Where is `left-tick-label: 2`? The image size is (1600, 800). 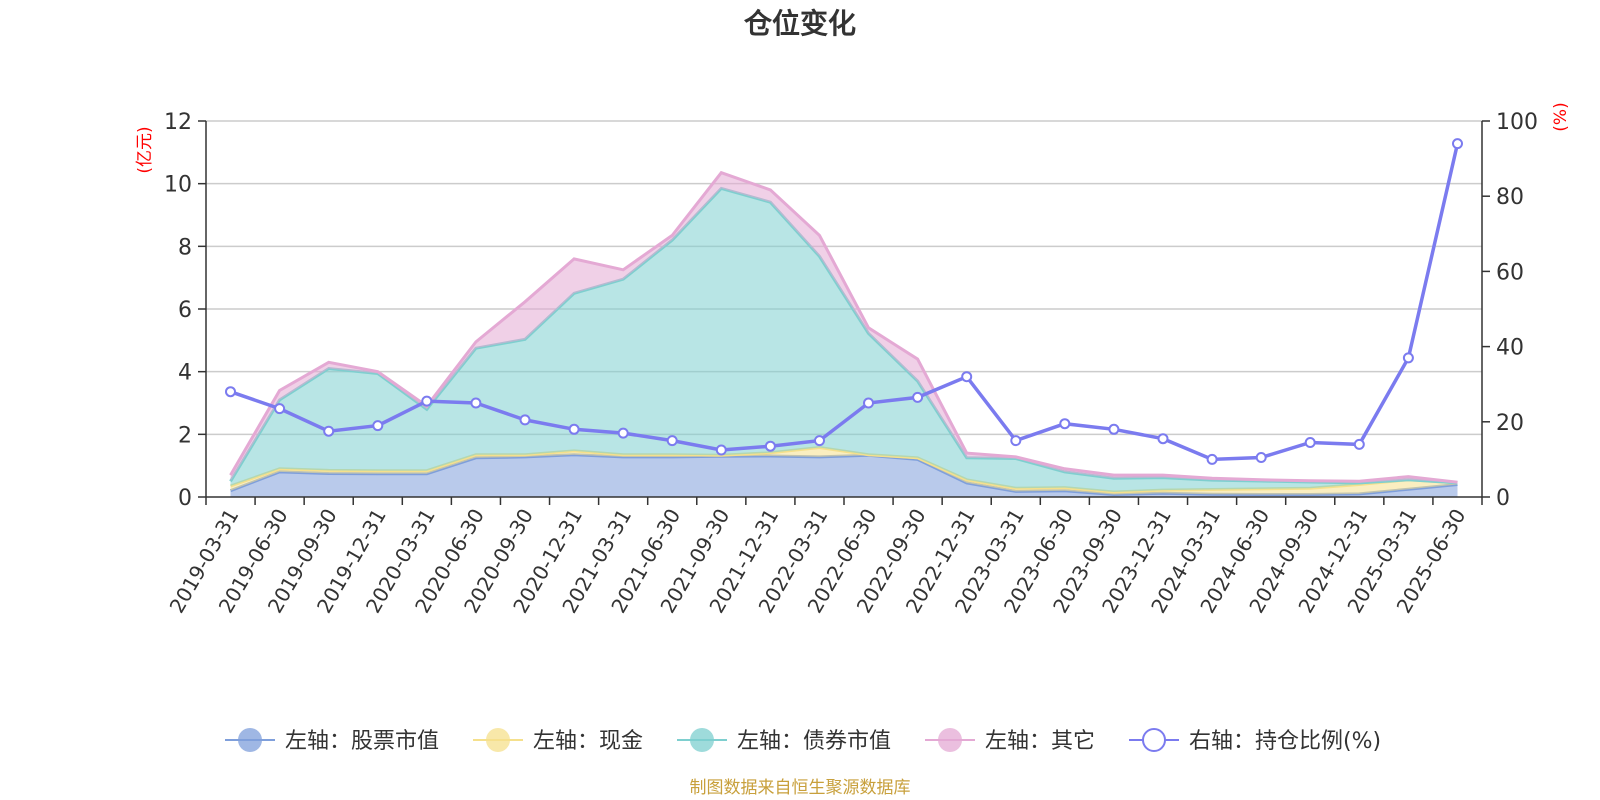 left-tick-label: 2 is located at coordinates (185, 435).